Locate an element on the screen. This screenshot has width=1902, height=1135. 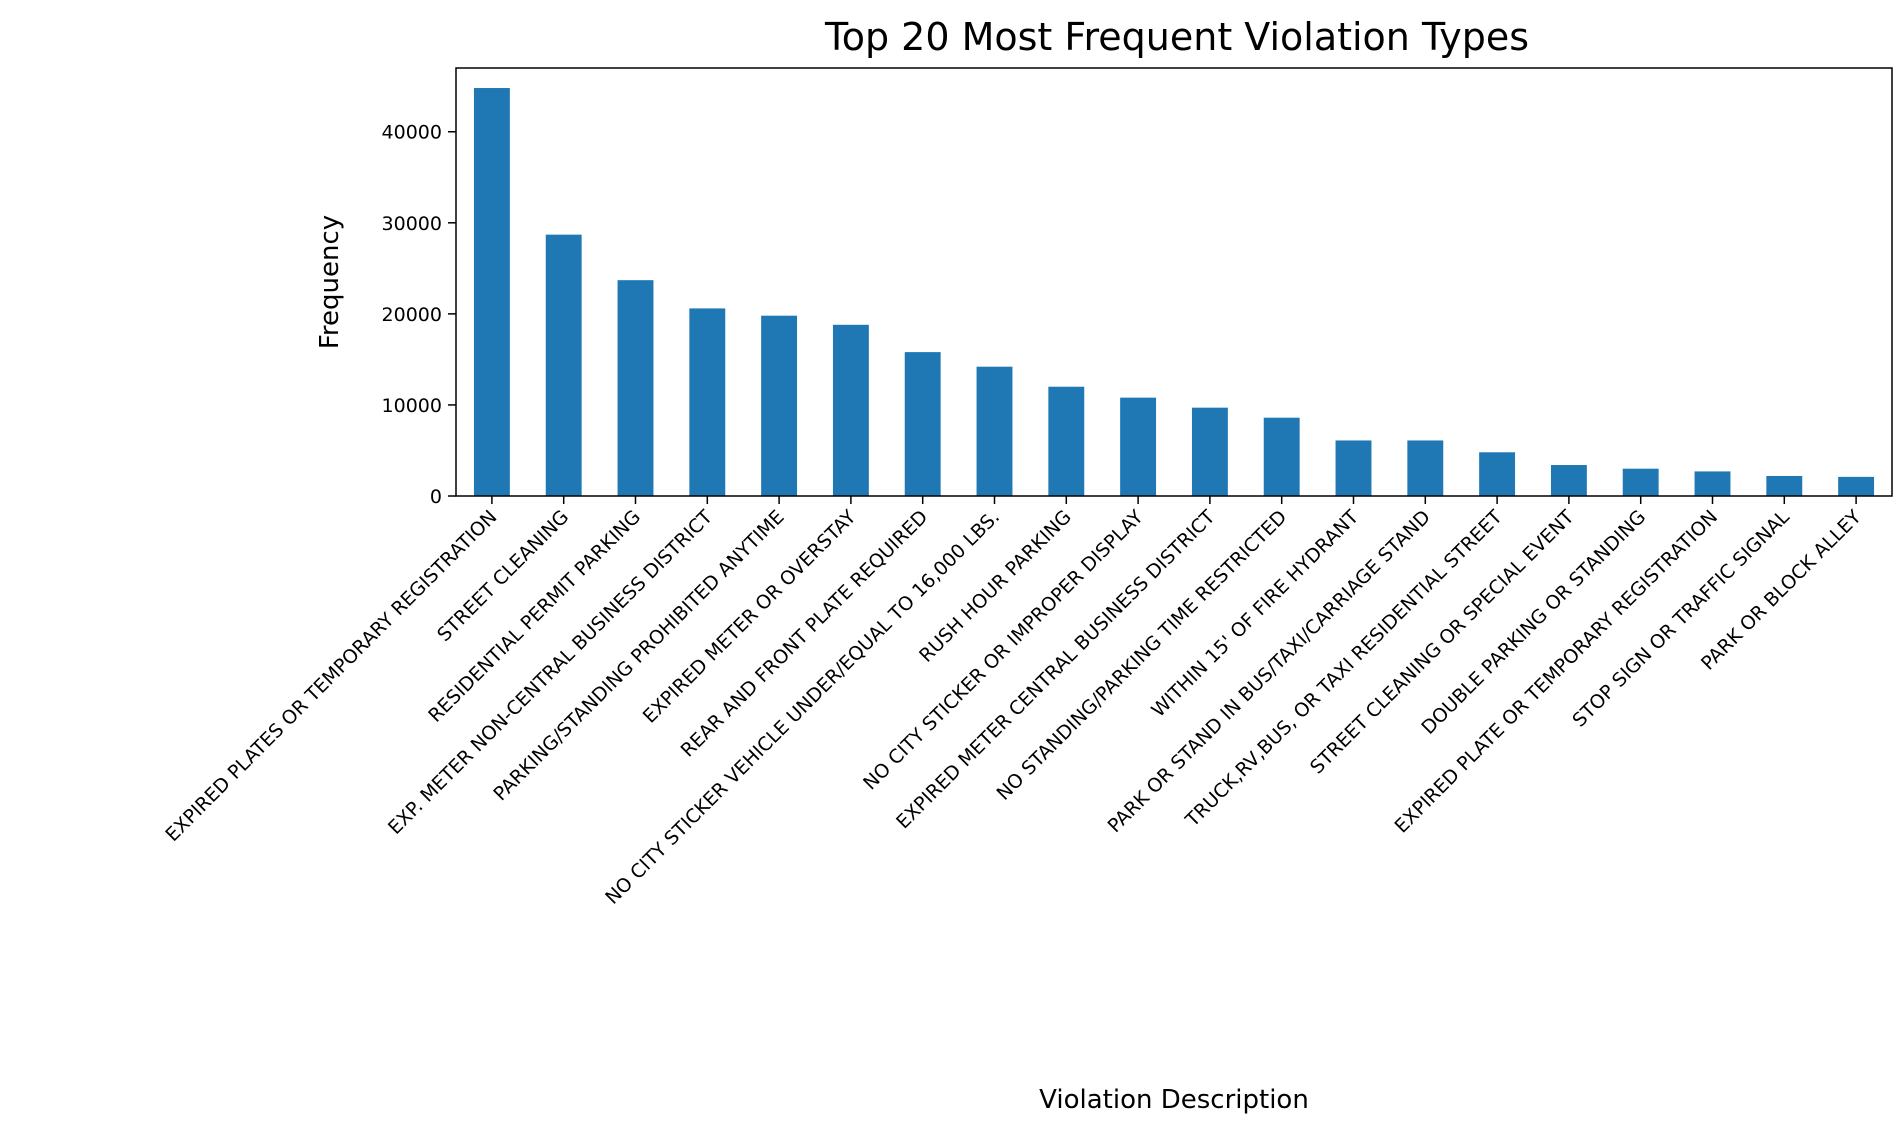
y-tick-label: 10000 is located at coordinates (412, 406).